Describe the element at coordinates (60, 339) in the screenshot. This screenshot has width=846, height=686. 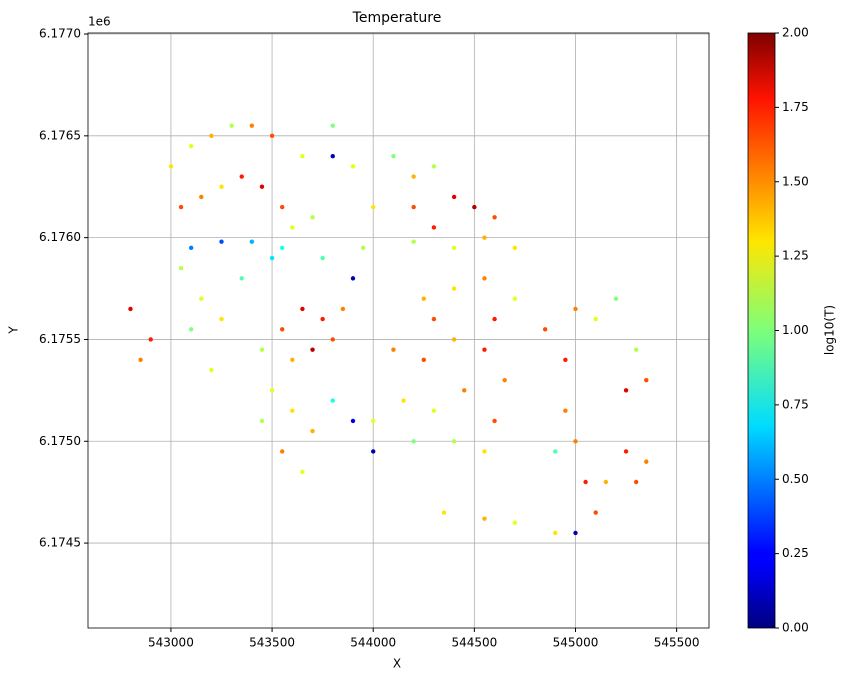
I see `y-tick-label: 6.1755` at that location.